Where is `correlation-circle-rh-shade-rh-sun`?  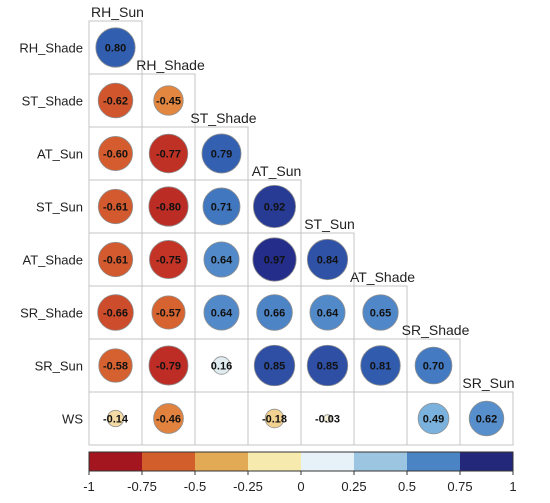 correlation-circle-rh-shade-rh-sun is located at coordinates (115, 47).